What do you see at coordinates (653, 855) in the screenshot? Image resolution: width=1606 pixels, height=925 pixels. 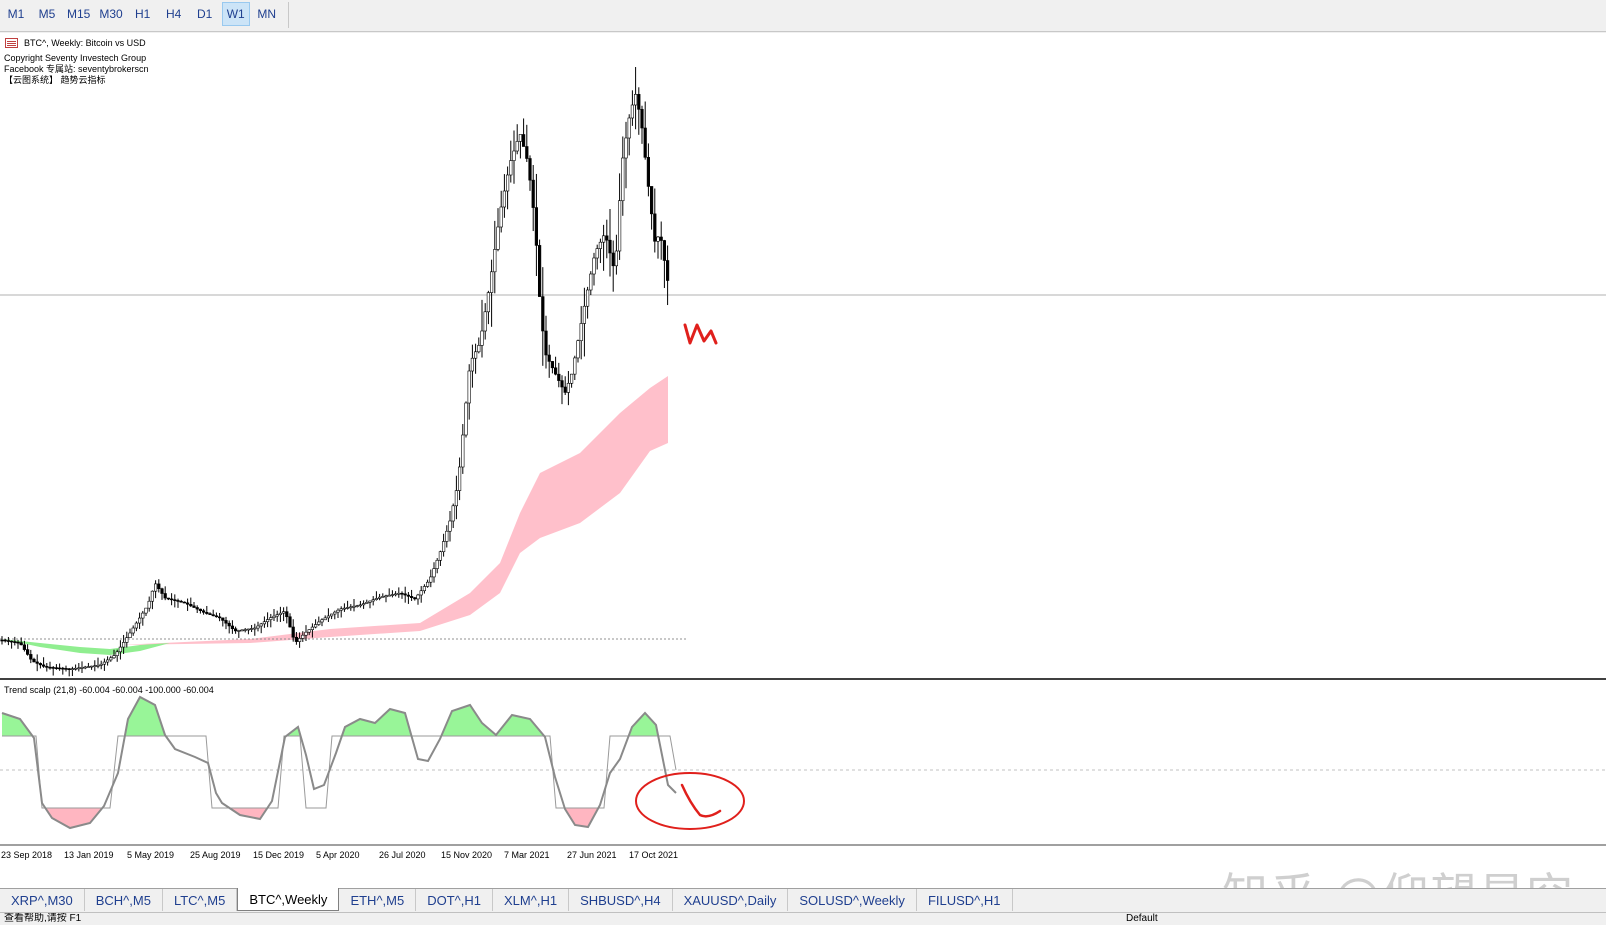 I see `x-axis-label: 17 Oct 2021` at bounding box center [653, 855].